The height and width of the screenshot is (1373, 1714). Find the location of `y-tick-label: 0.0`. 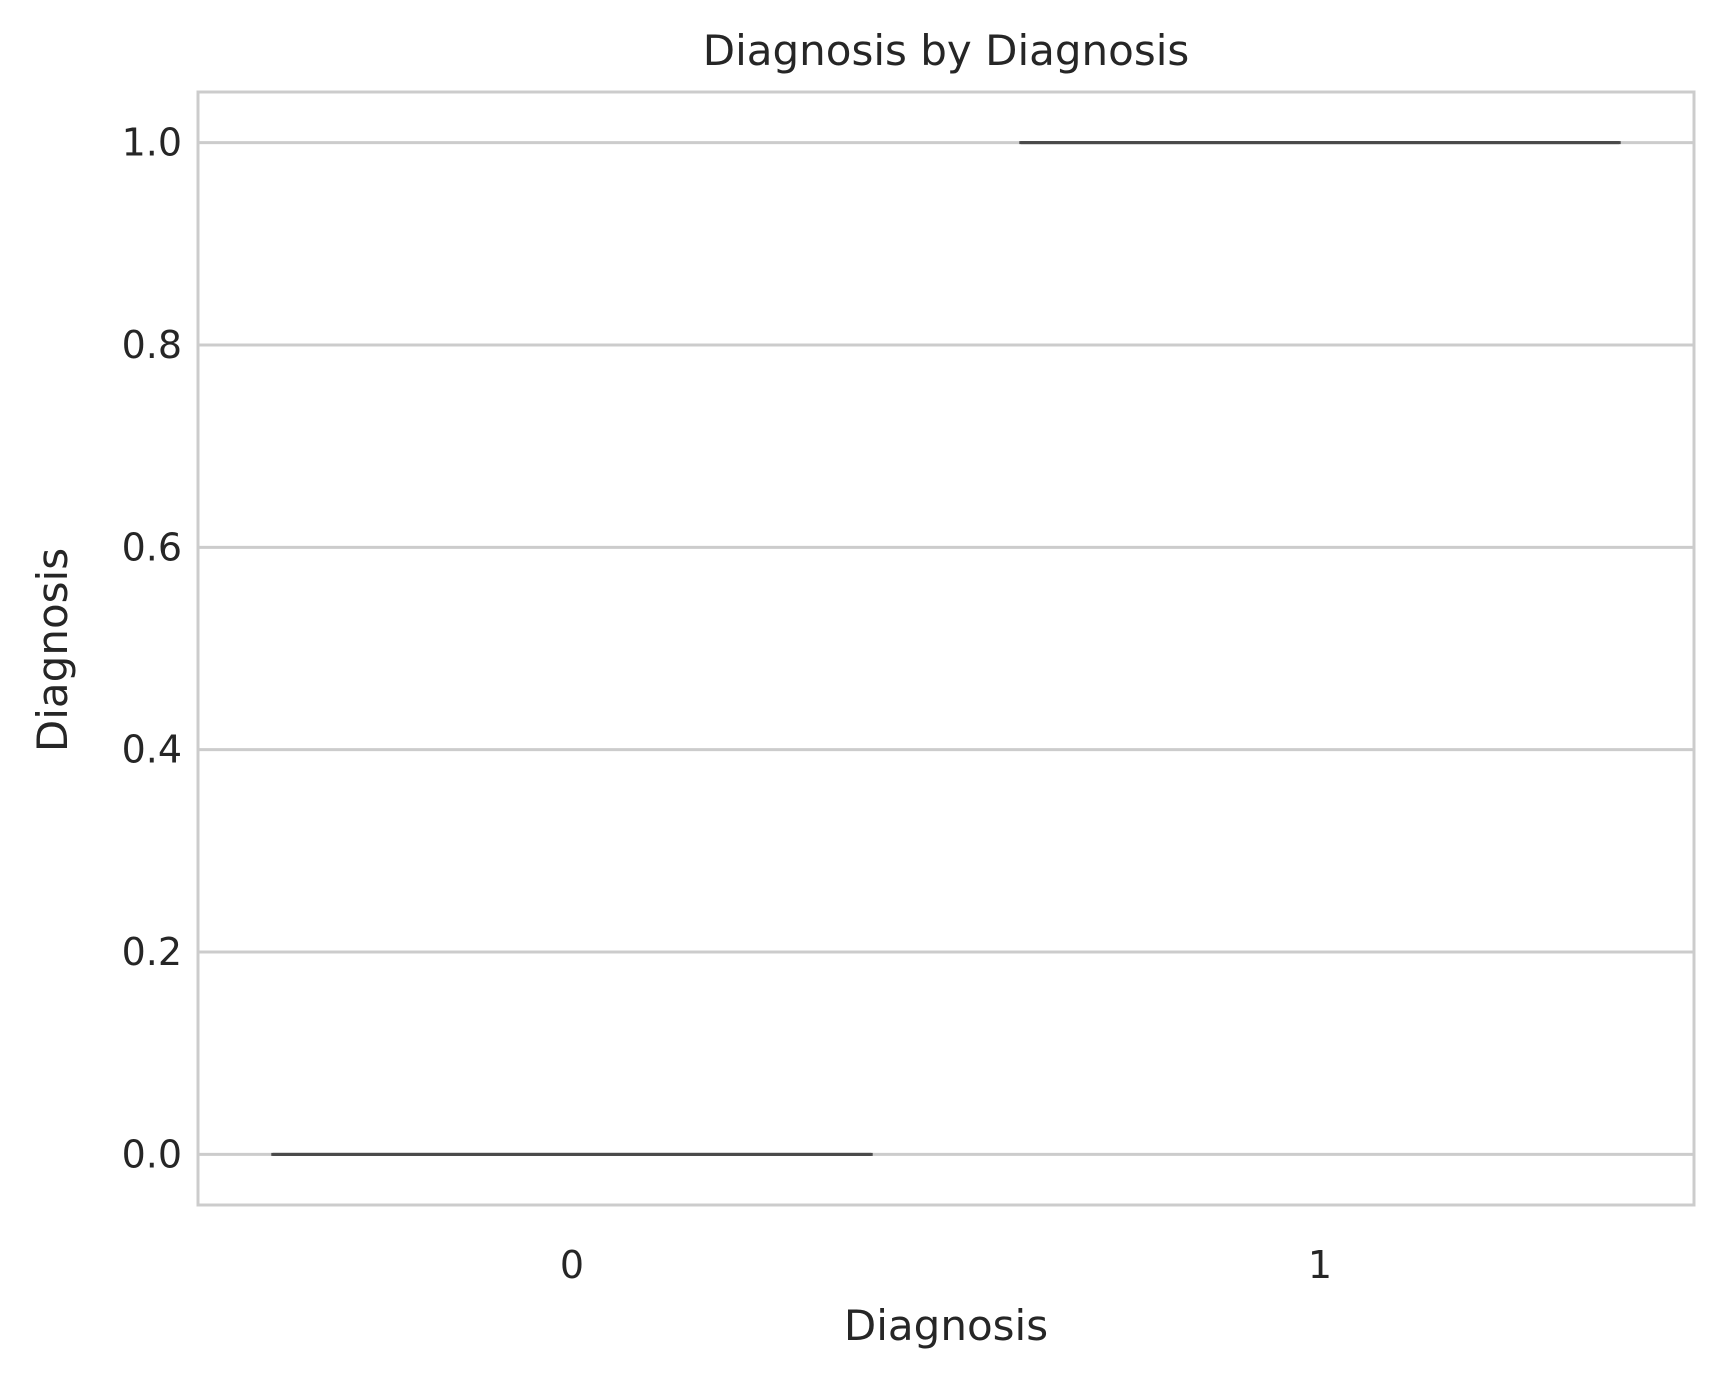

y-tick-label: 0.0 is located at coordinates (152, 1154).